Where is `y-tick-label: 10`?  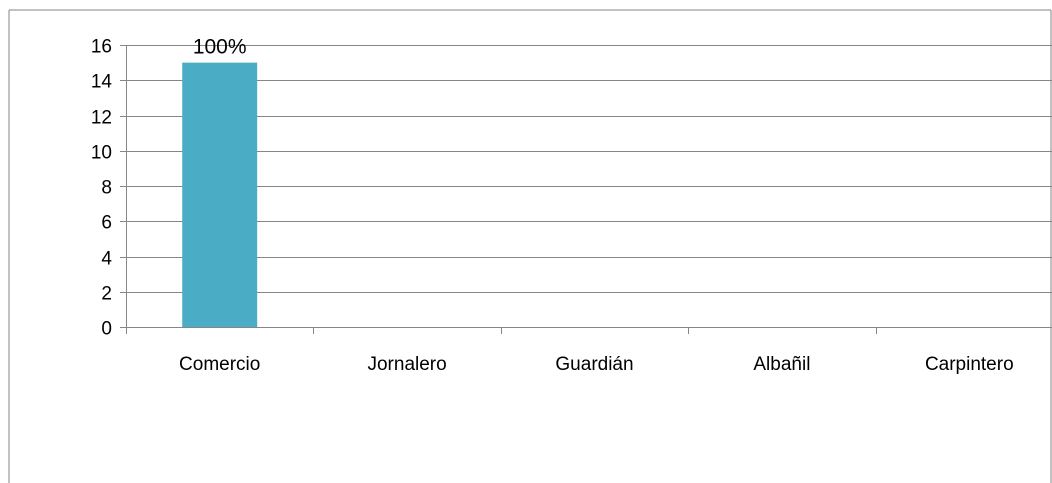
y-tick-label: 10 is located at coordinates (101, 153).